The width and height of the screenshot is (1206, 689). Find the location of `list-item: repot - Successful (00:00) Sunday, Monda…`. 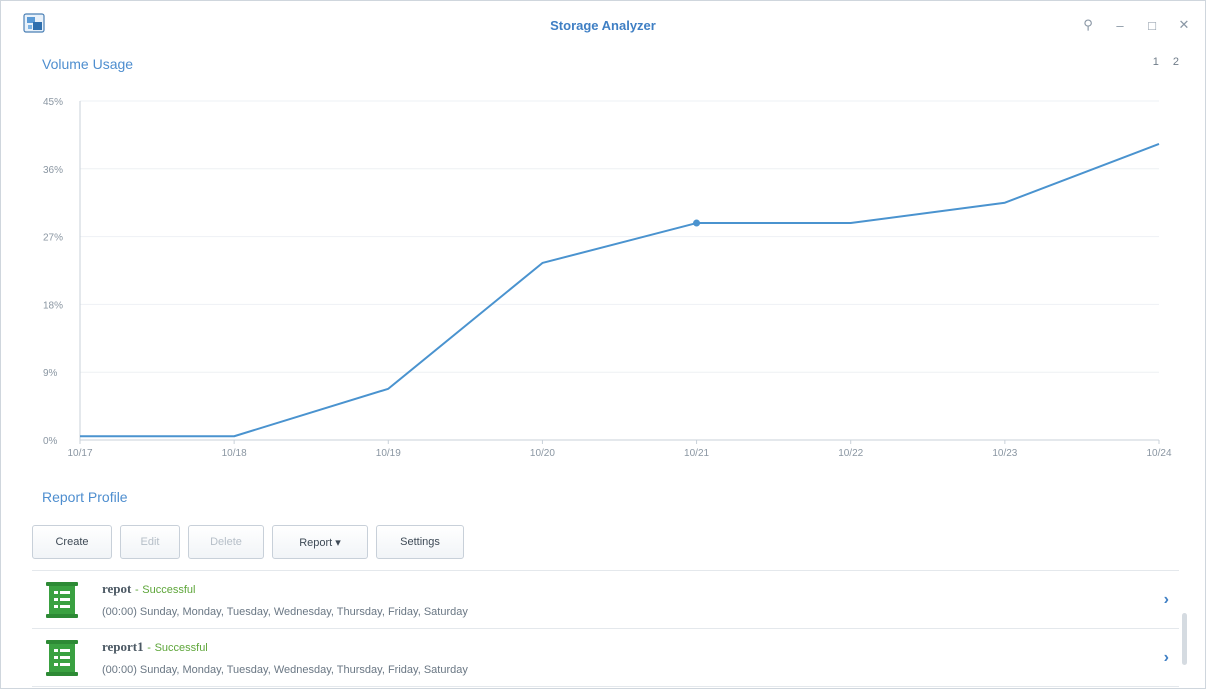

list-item: repot - Successful (00:00) Sunday, Monda… is located at coordinates (605, 600).